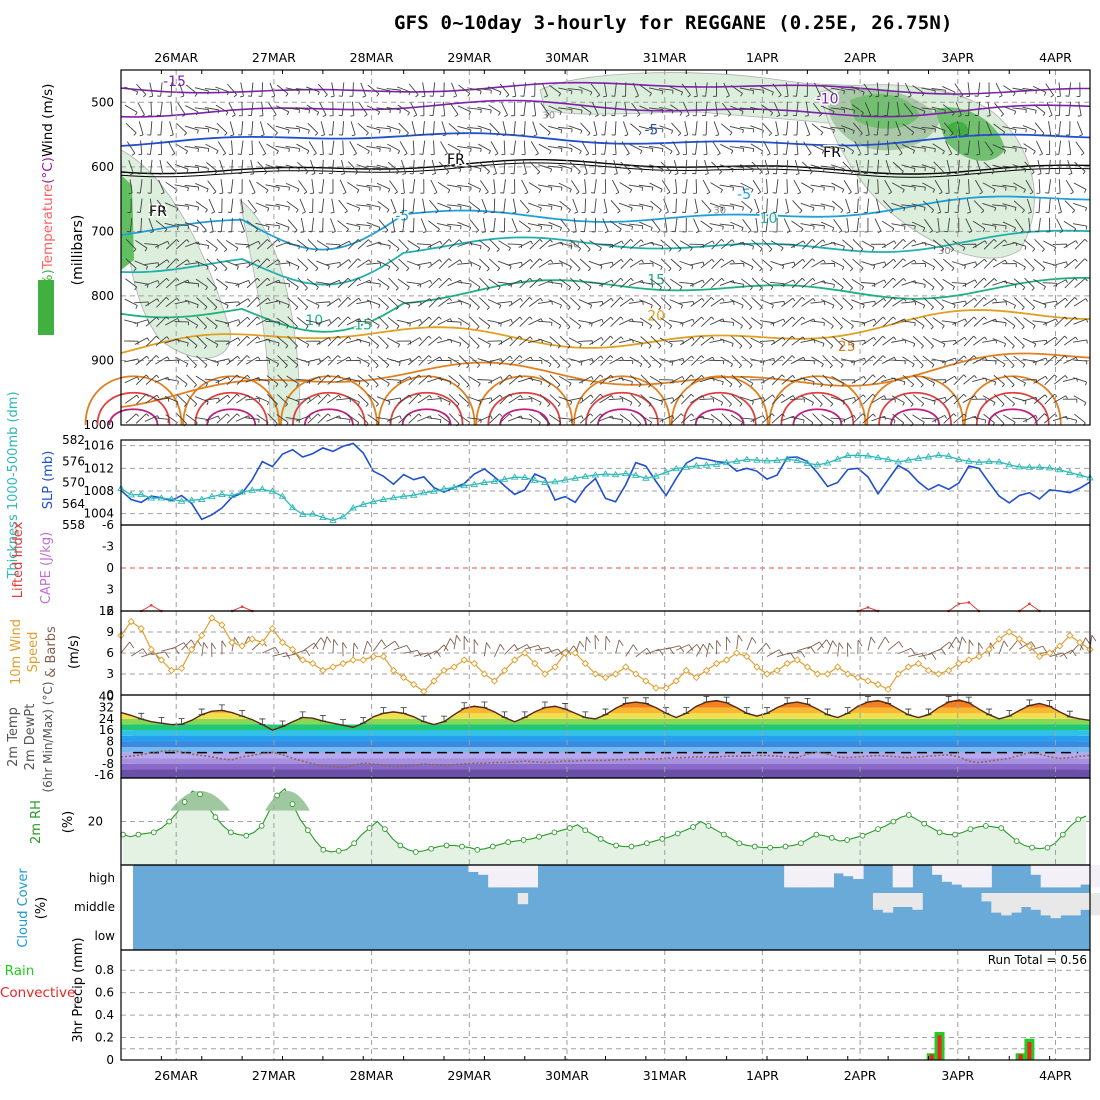 The image size is (1100, 1100). Describe the element at coordinates (957, 1075) in the screenshot. I see `bottom-date-label-8: 3APR` at that location.